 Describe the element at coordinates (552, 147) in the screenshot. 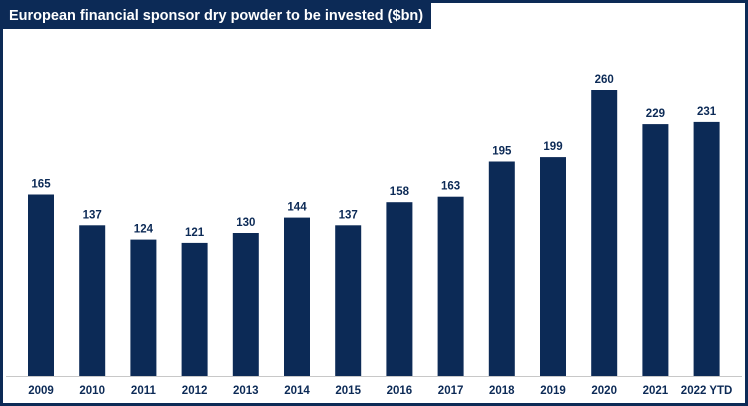

I see `value-label-2019: 199` at that location.